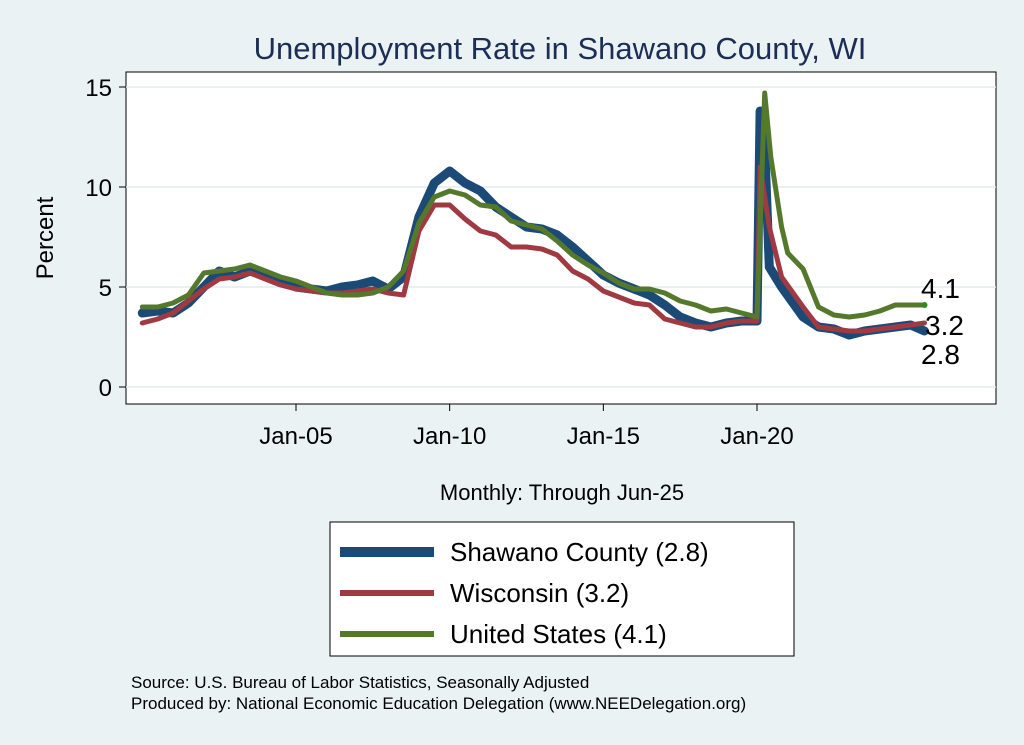  What do you see at coordinates (560, 48) in the screenshot?
I see `chart-title: Unemployment Rate in Shawano County, WI` at bounding box center [560, 48].